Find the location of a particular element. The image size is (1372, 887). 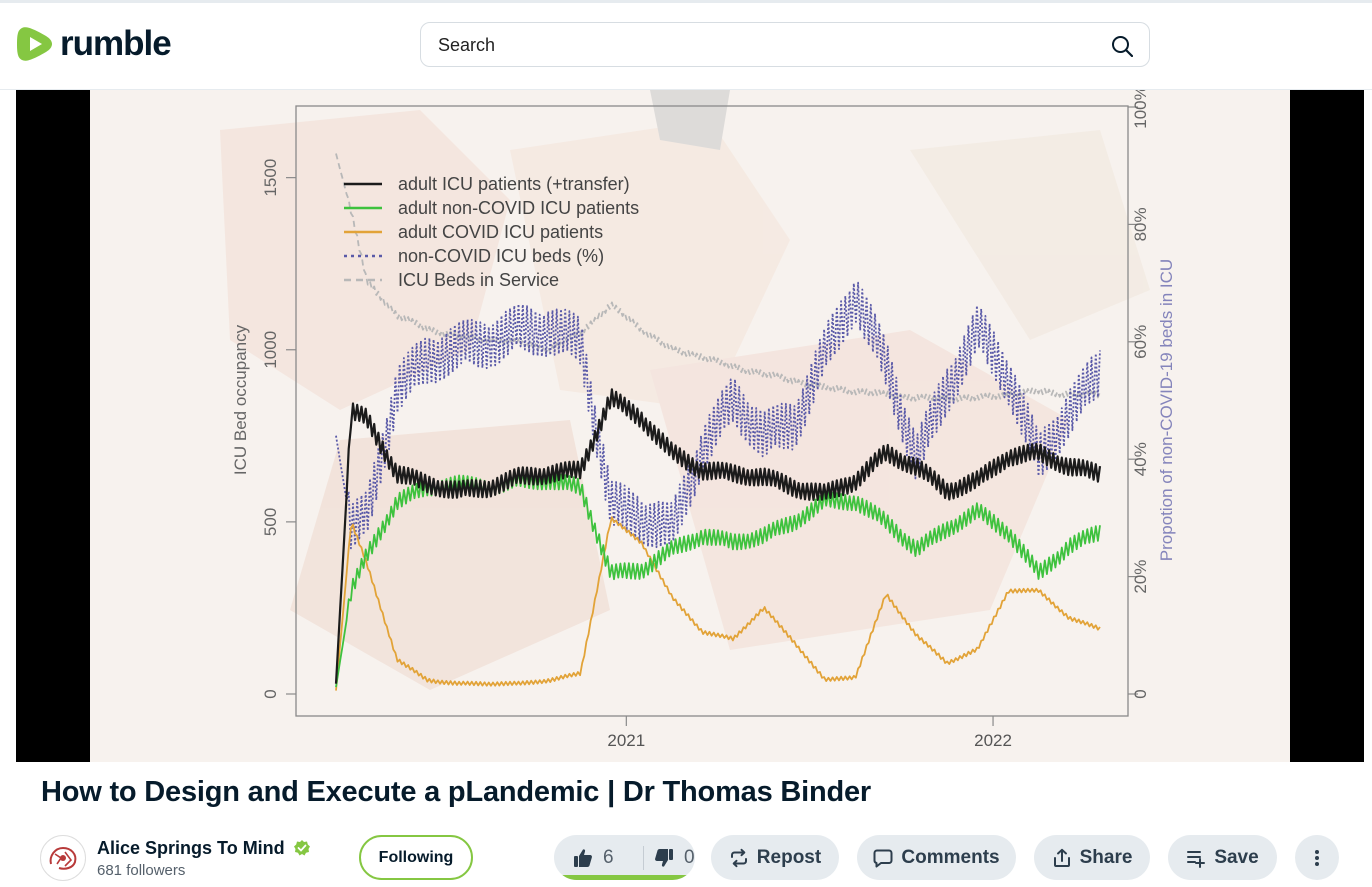

x-tick-label: 2022 is located at coordinates (993, 740).